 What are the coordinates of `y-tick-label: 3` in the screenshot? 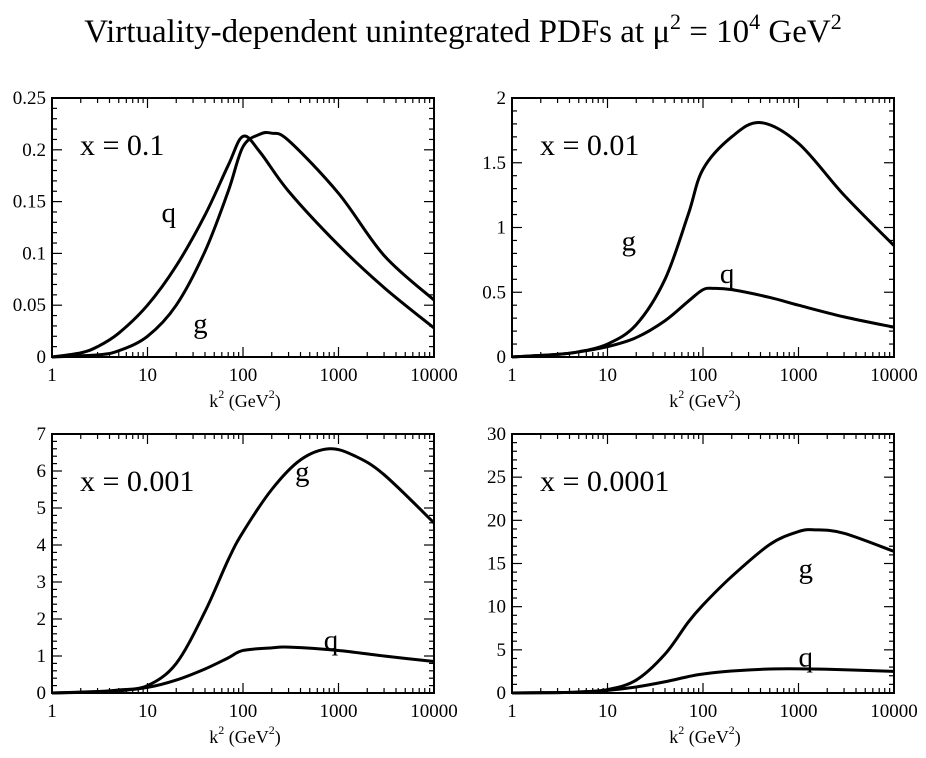 It's located at (42, 582).